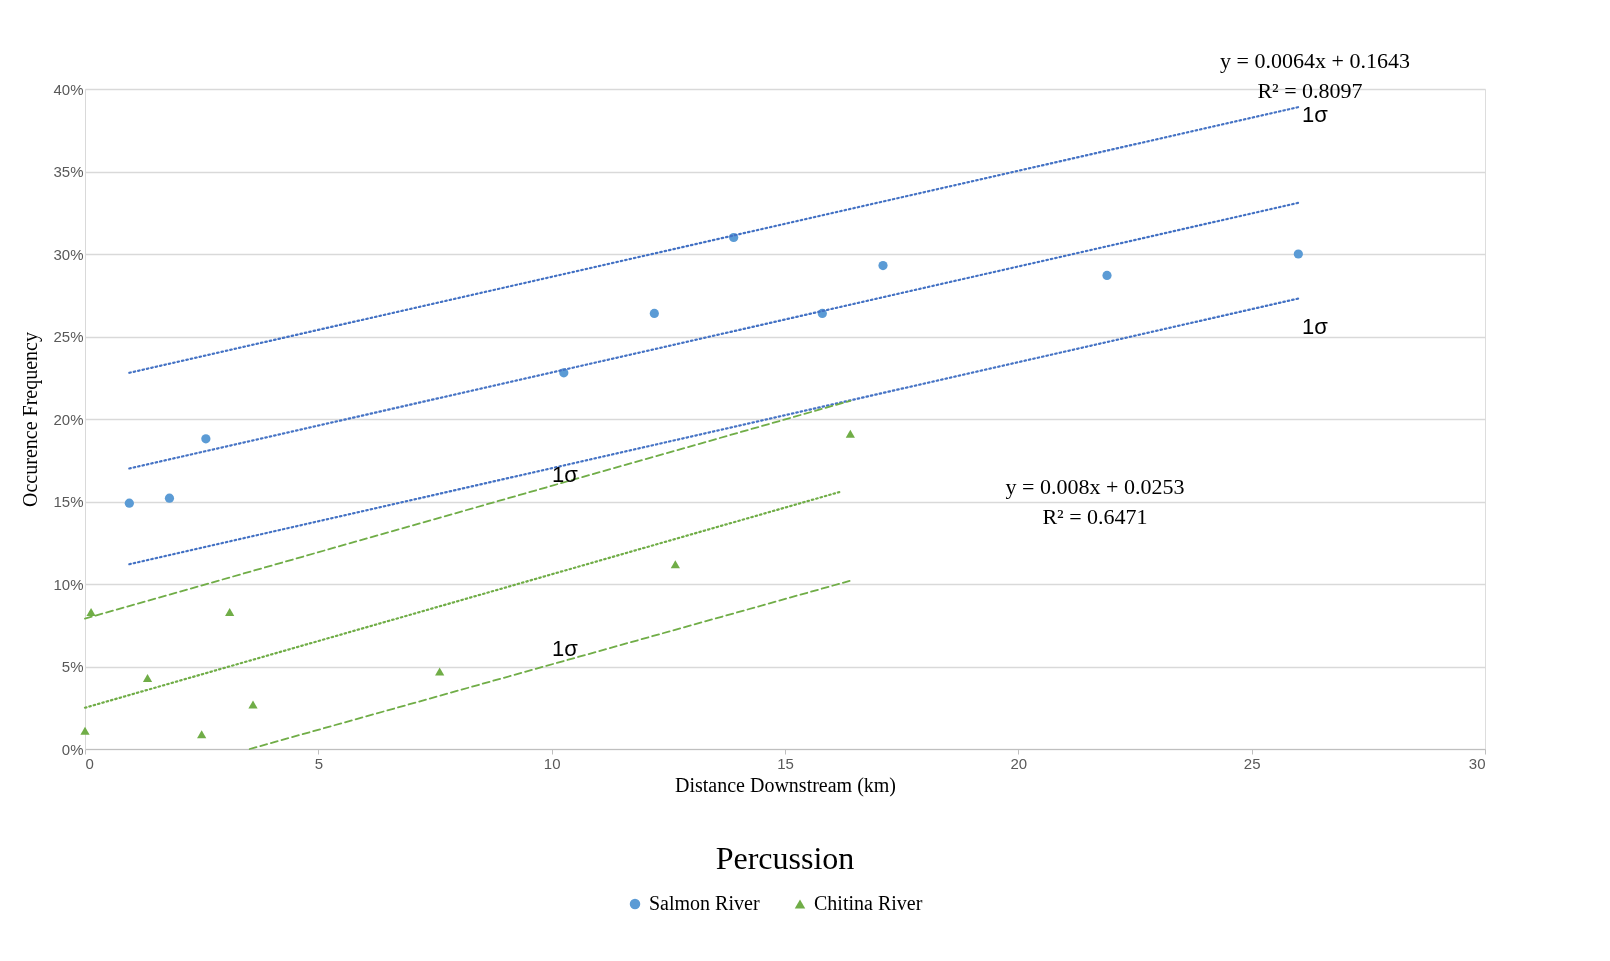 The height and width of the screenshot is (961, 1610). What do you see at coordinates (785, 785) in the screenshot?
I see `x-axis-title: Distance Downstream (km)` at bounding box center [785, 785].